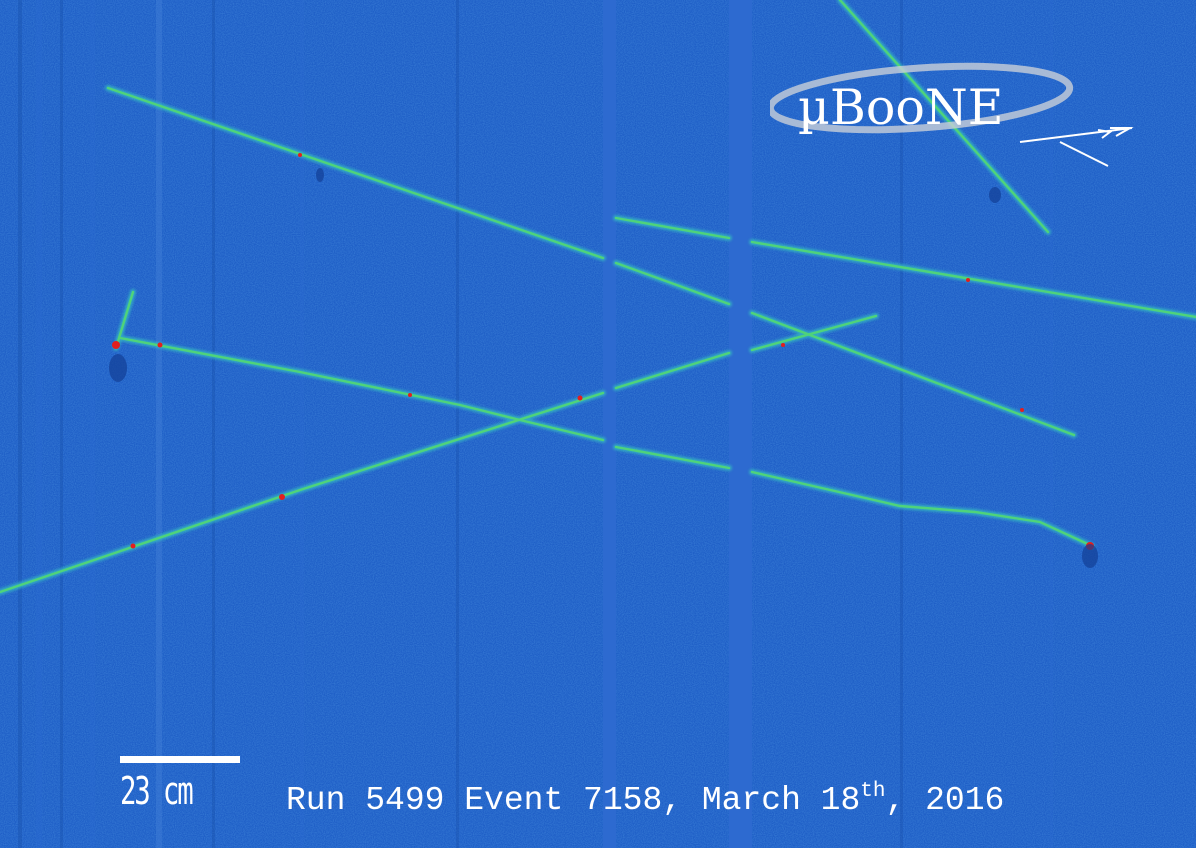 This screenshot has width=1196, height=848. Describe the element at coordinates (157, 791) in the screenshot. I see `scale-label: 23 cm` at that location.